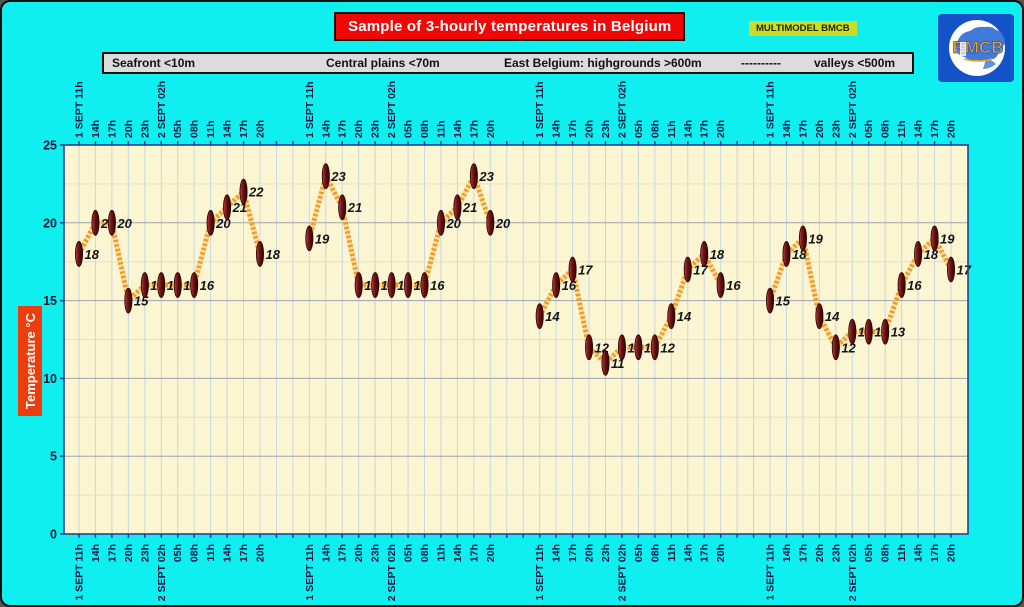  What do you see at coordinates (603, 63) in the screenshot?
I see `legend-item-east-belgium: East Belgium: highgrounds >600m` at bounding box center [603, 63].